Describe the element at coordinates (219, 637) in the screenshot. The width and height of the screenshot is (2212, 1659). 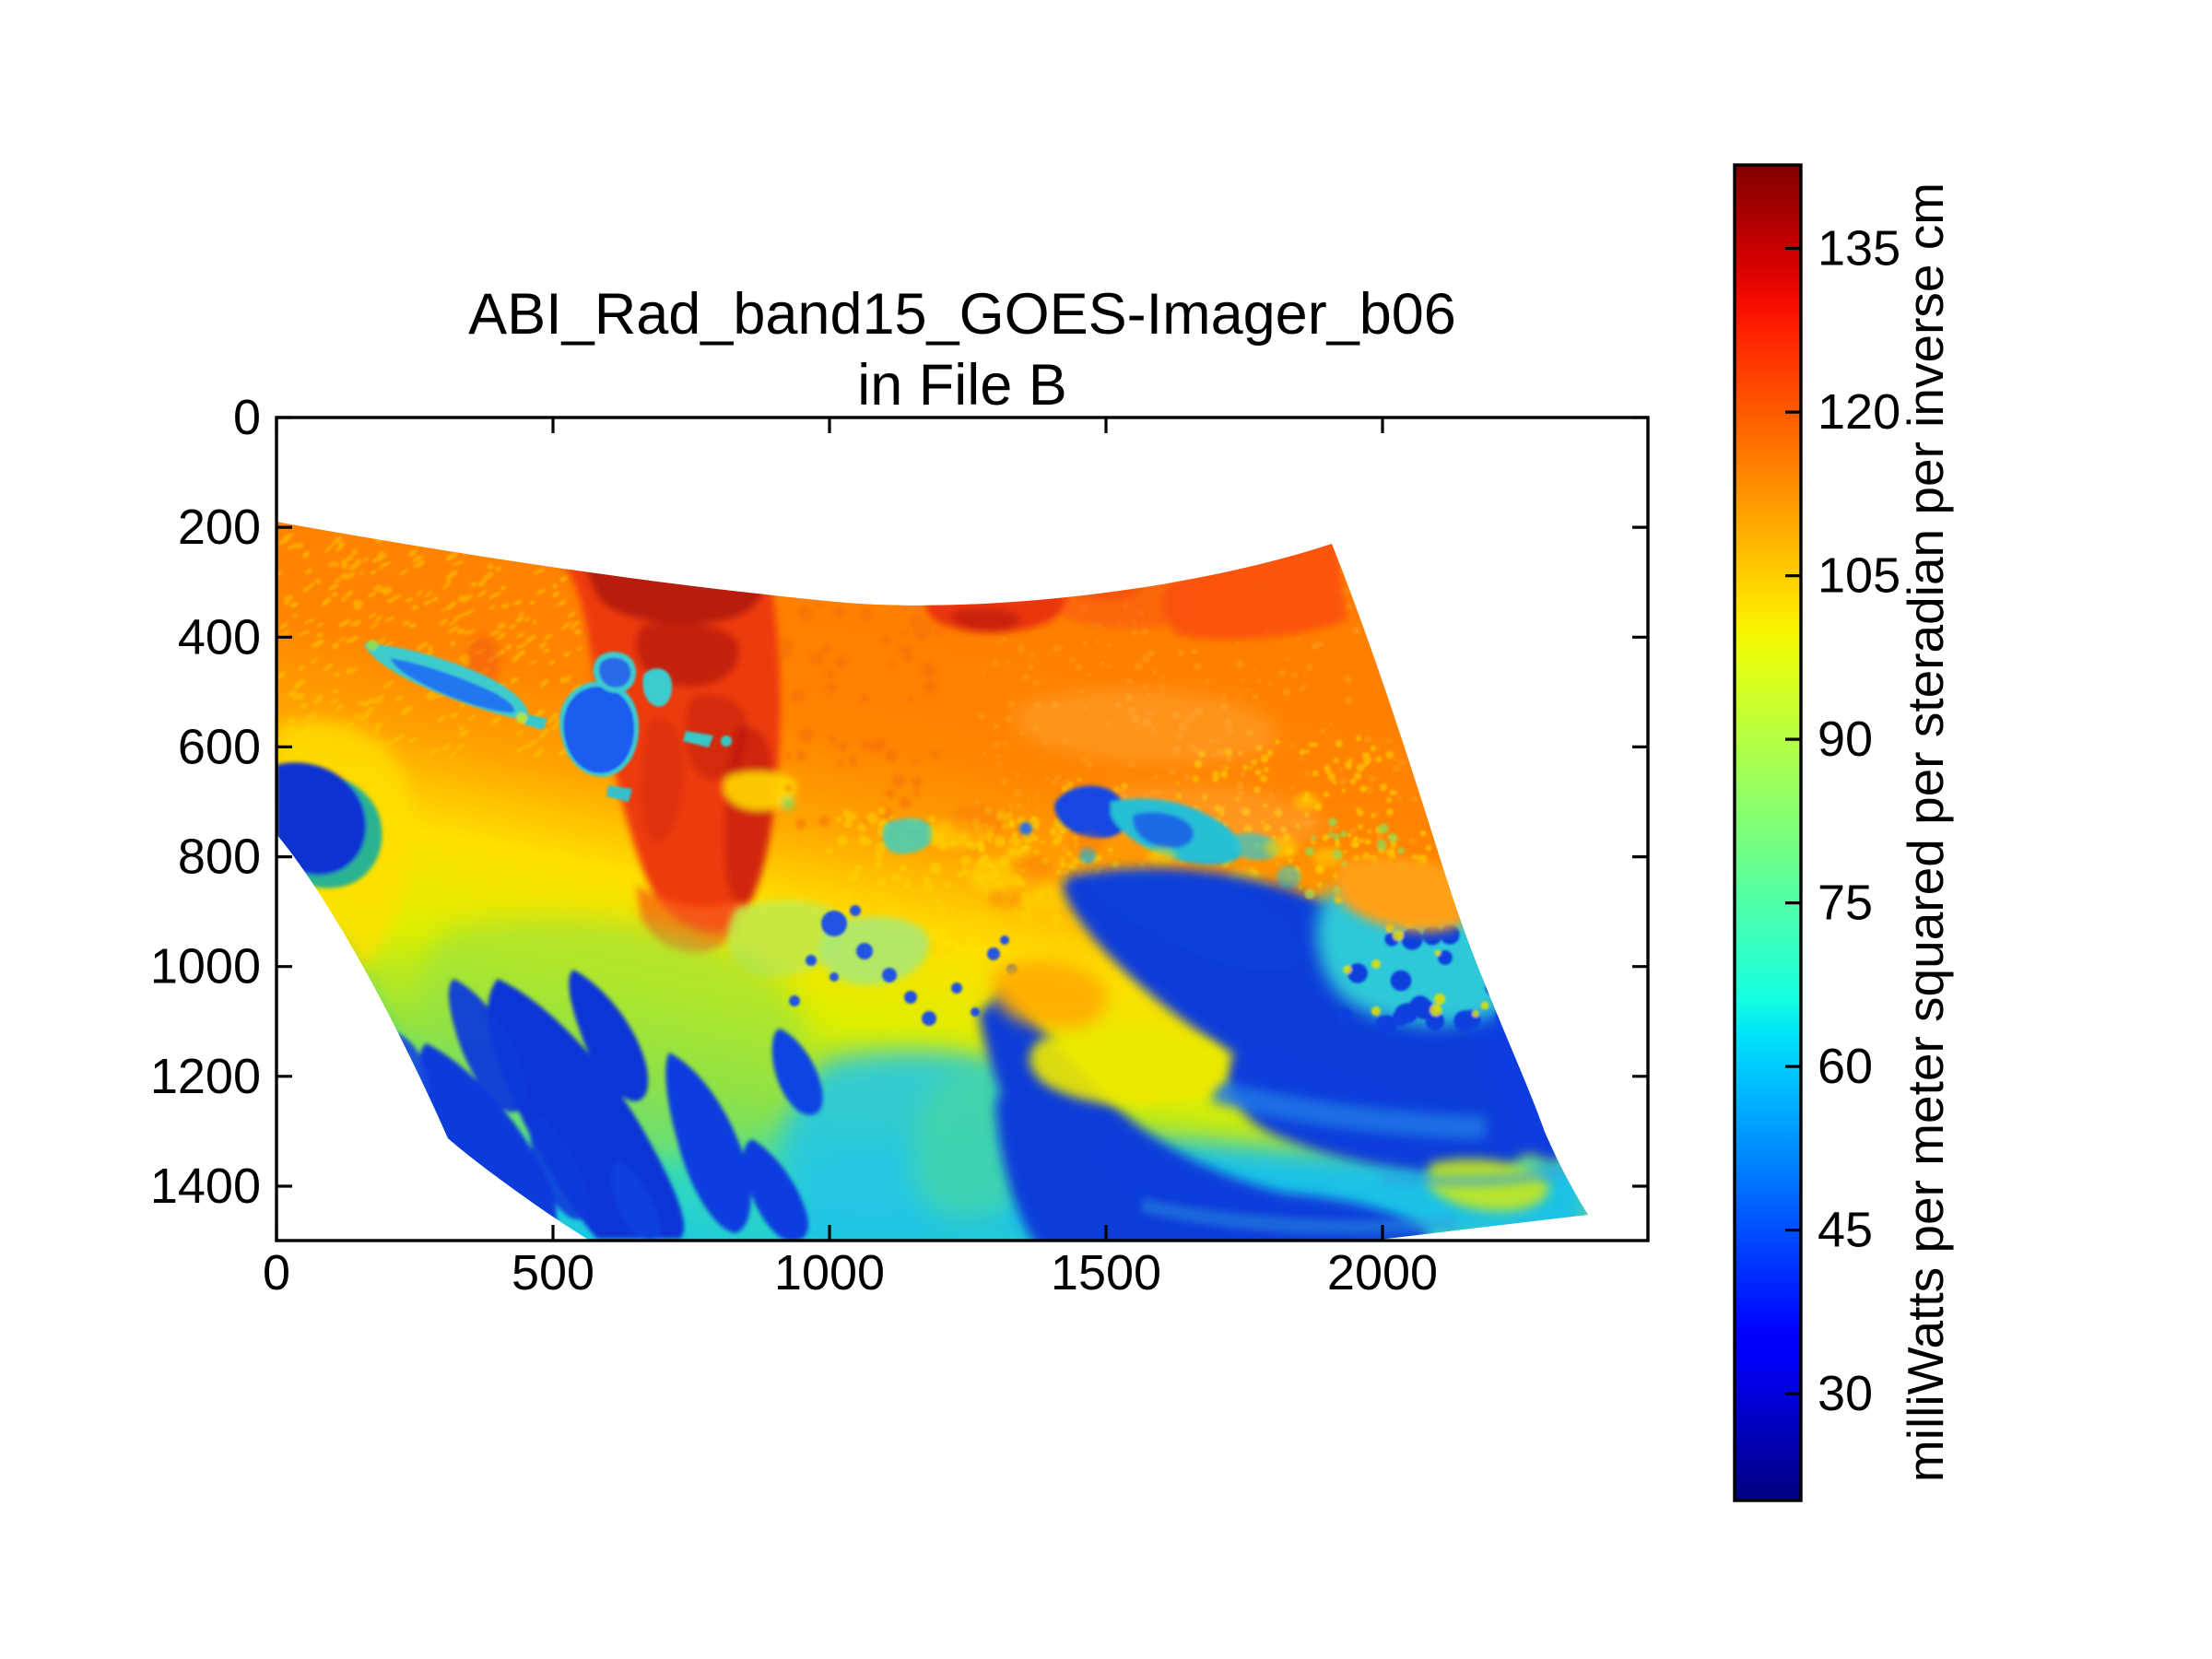
I see `svg-text: 400` at that location.